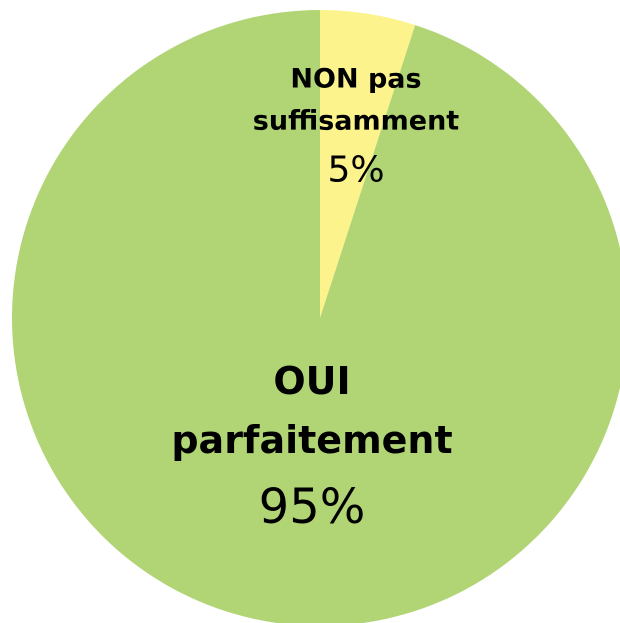 The image size is (620, 623). I want to click on category-label: NON pas suffisamment, so click(356, 100).